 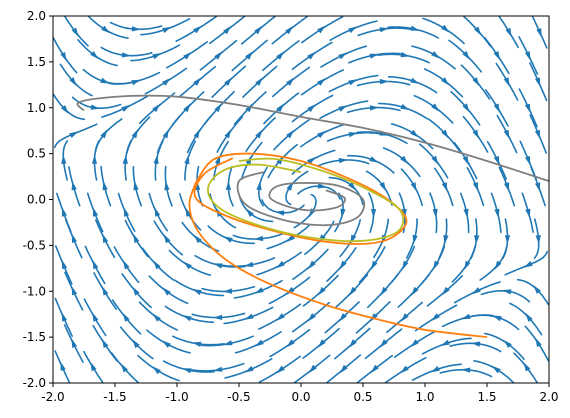 What do you see at coordinates (548, 397) in the screenshot?
I see `x-tick-label: 2.0` at bounding box center [548, 397].